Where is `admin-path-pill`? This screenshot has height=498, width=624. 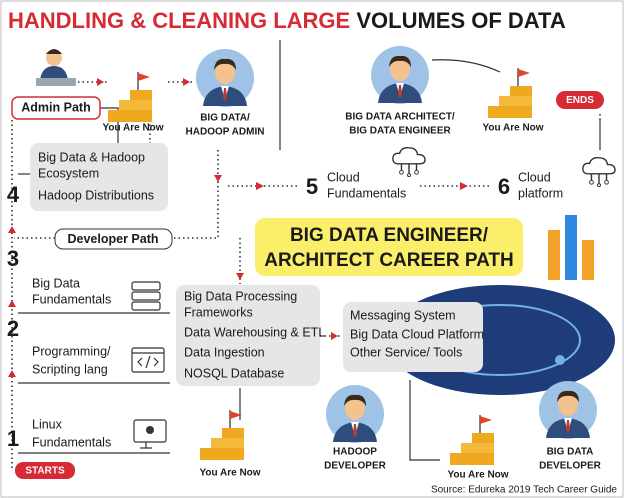
admin-path-pill is located at coordinates (56, 108).